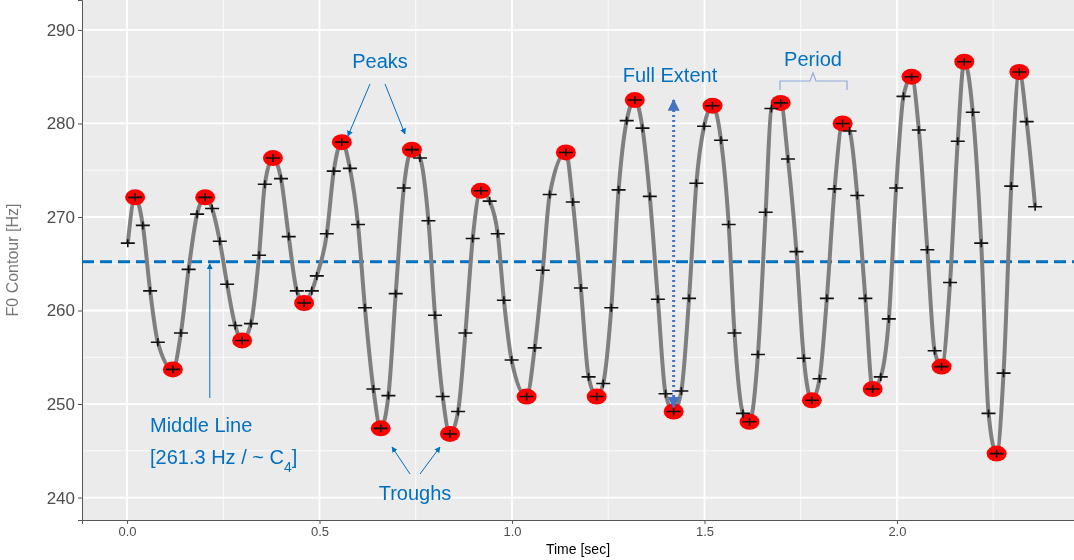 Image resolution: width=1074 pixels, height=560 pixels. What do you see at coordinates (704, 532) in the screenshot?
I see `x-tick-label: 1.5` at bounding box center [704, 532].